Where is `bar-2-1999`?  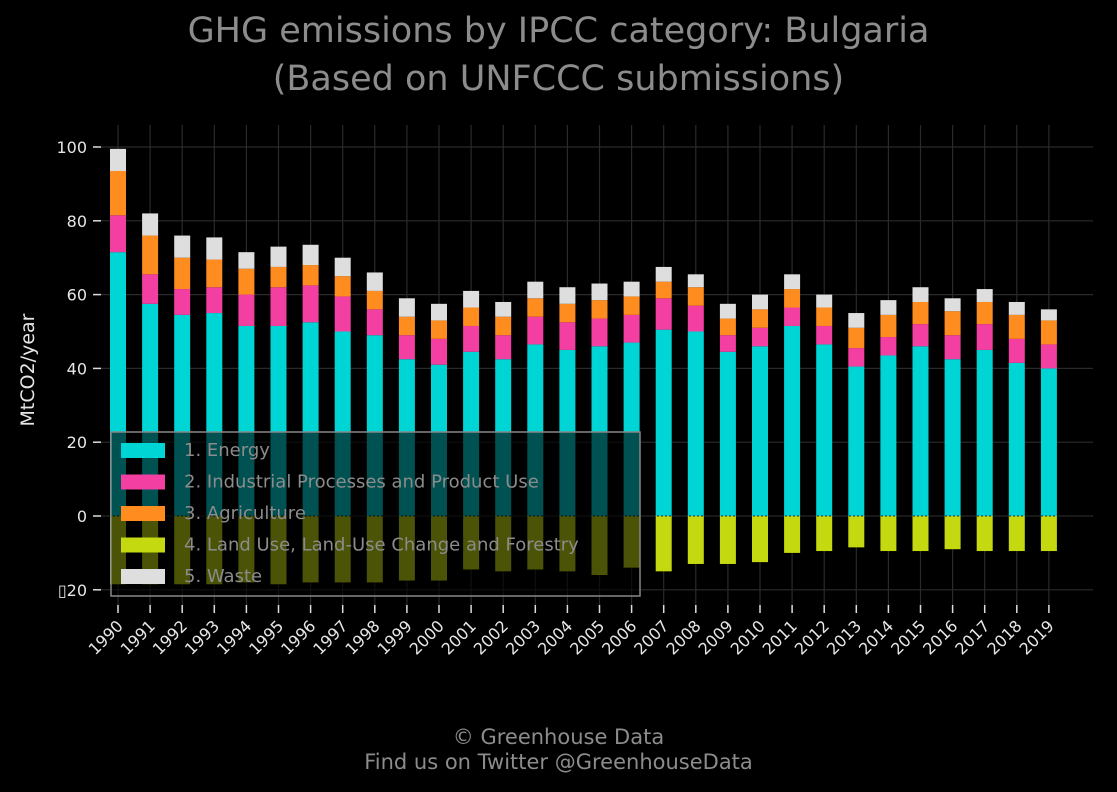
bar-2-1999 is located at coordinates (406, 326).